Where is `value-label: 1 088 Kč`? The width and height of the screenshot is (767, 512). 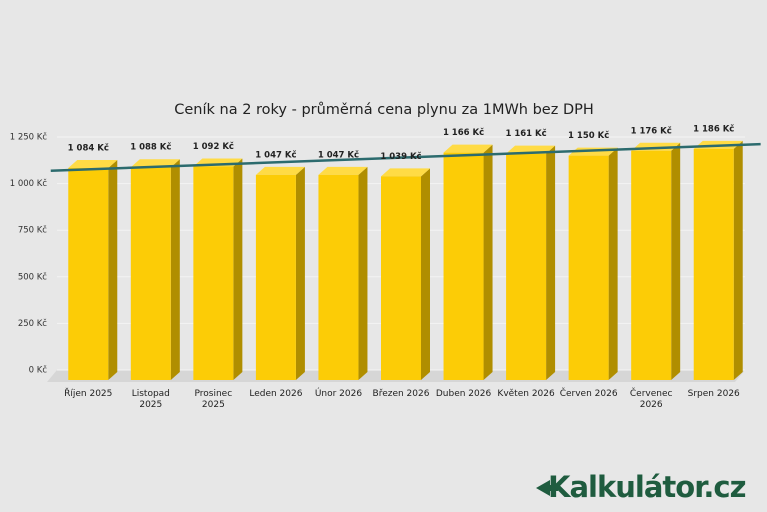
value-label: 1 088 Kč is located at coordinates (150, 147).